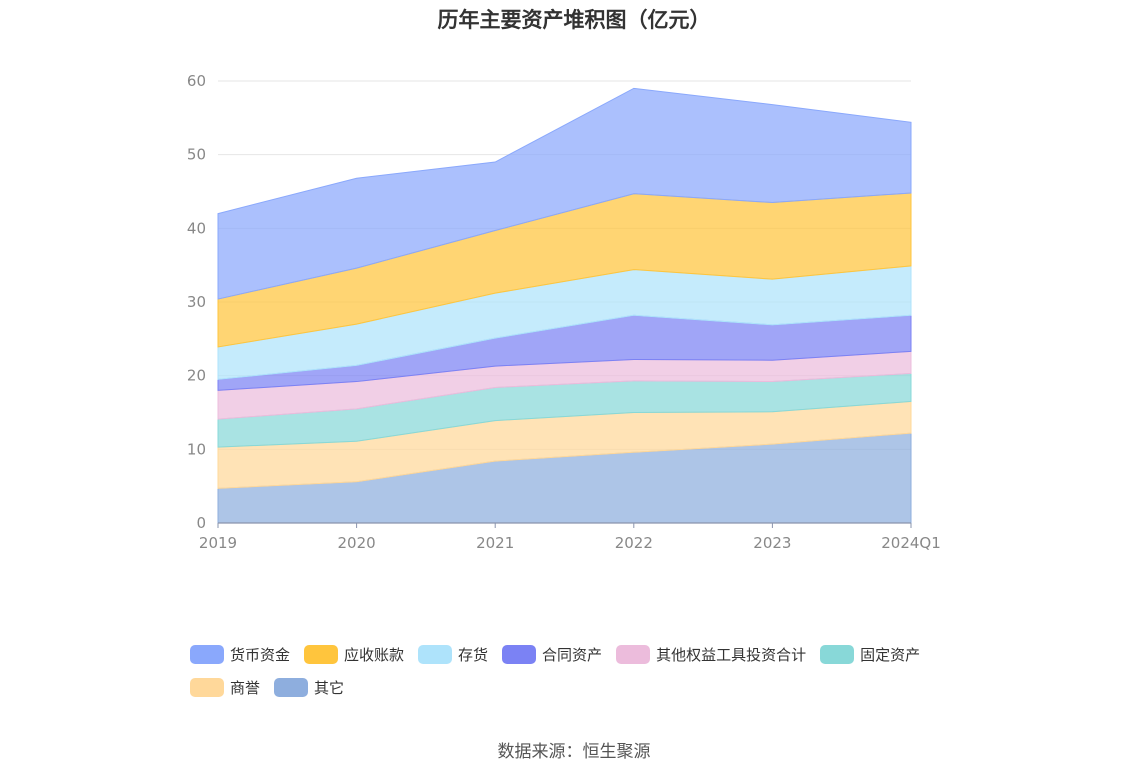 This screenshot has width=1148, height=776. Describe the element at coordinates (225, 687) in the screenshot. I see `legend-item: 商誉` at that location.